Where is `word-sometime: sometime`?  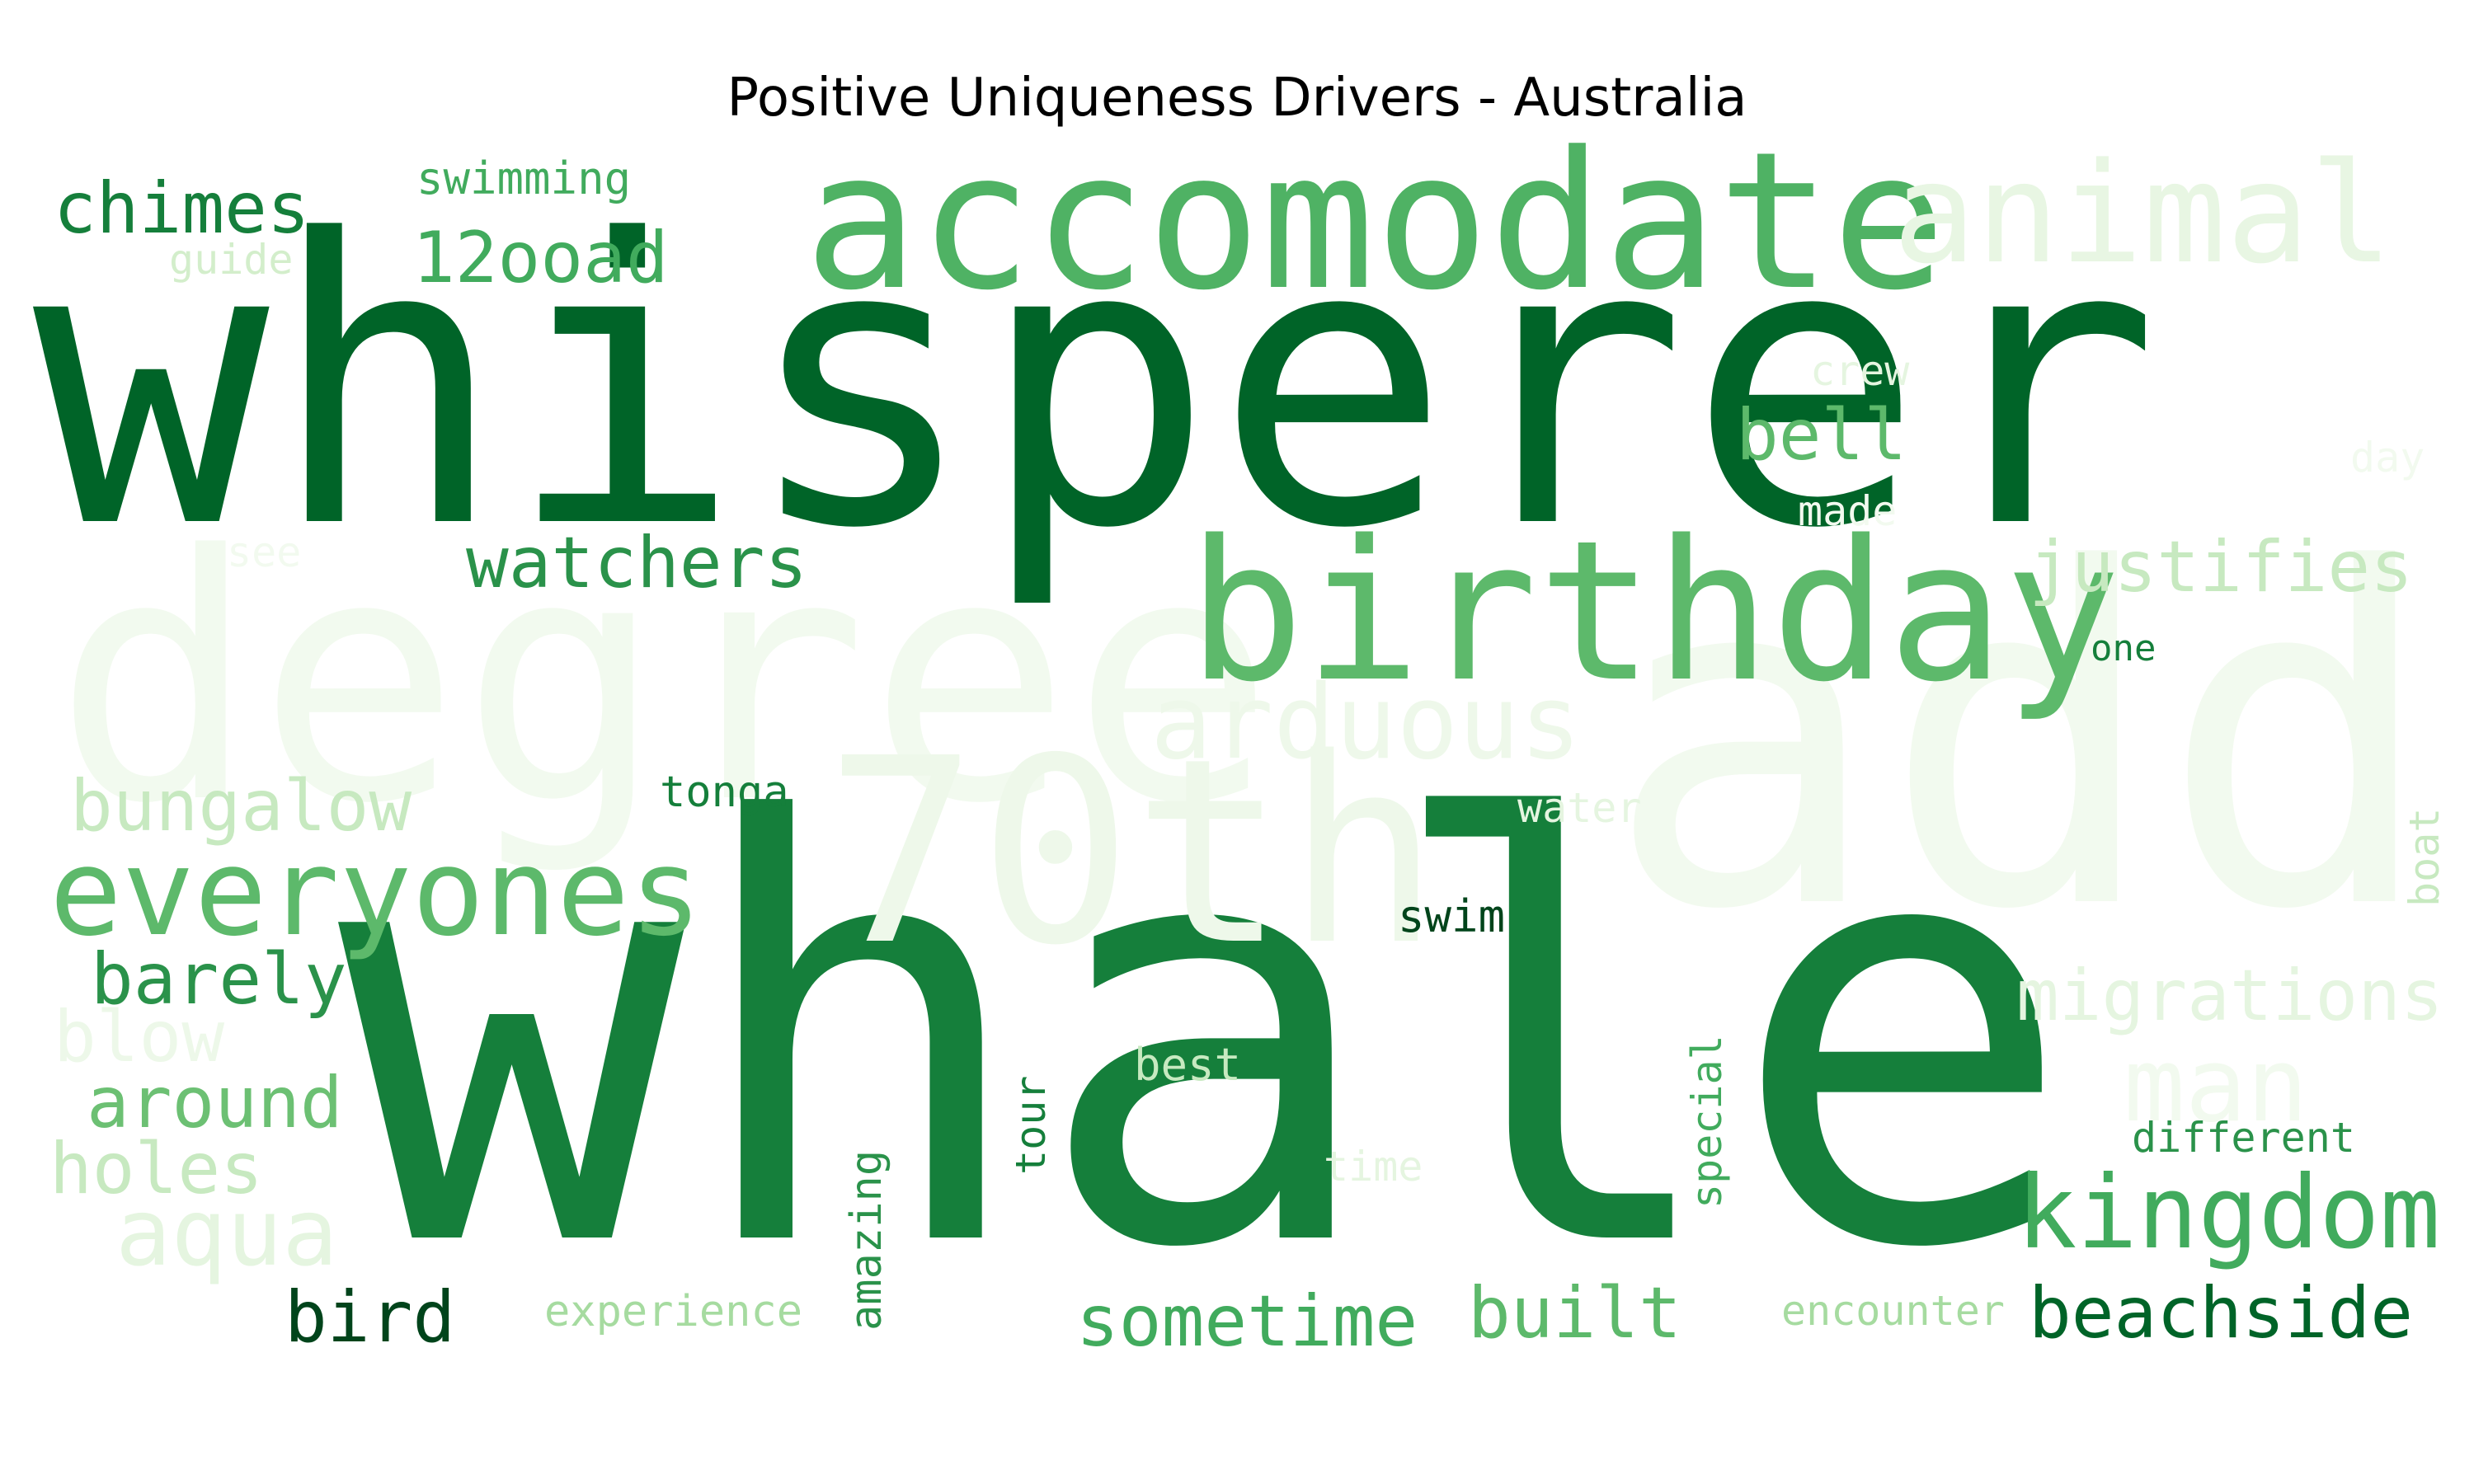
word-sometime: sometime is located at coordinates (1247, 1321).